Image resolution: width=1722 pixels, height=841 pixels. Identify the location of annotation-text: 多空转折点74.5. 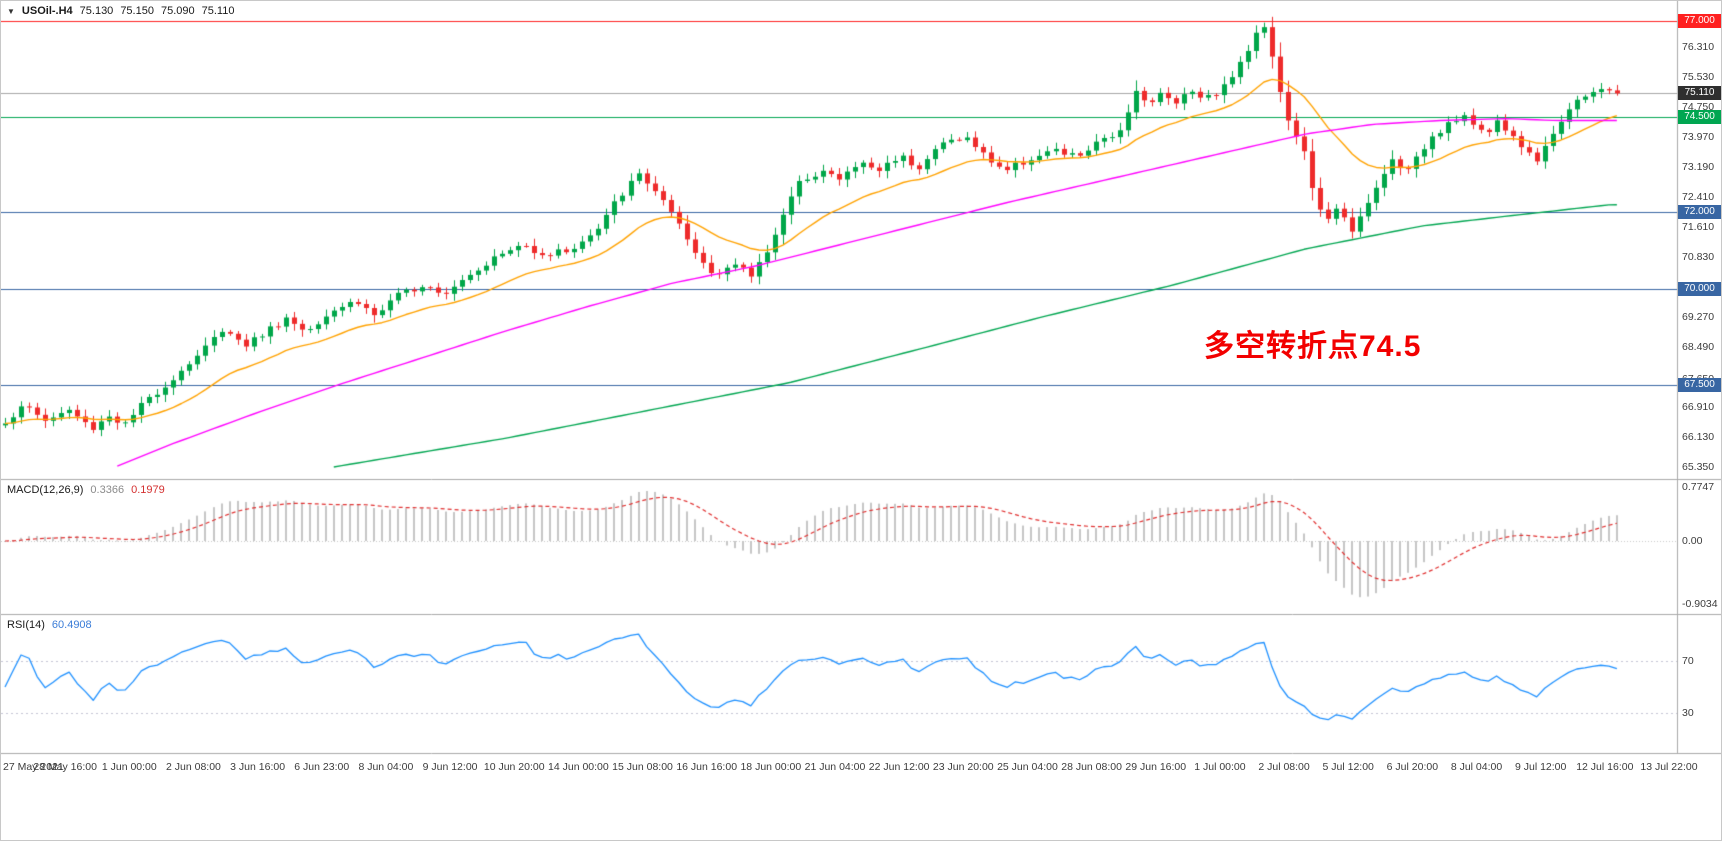
(1313, 346).